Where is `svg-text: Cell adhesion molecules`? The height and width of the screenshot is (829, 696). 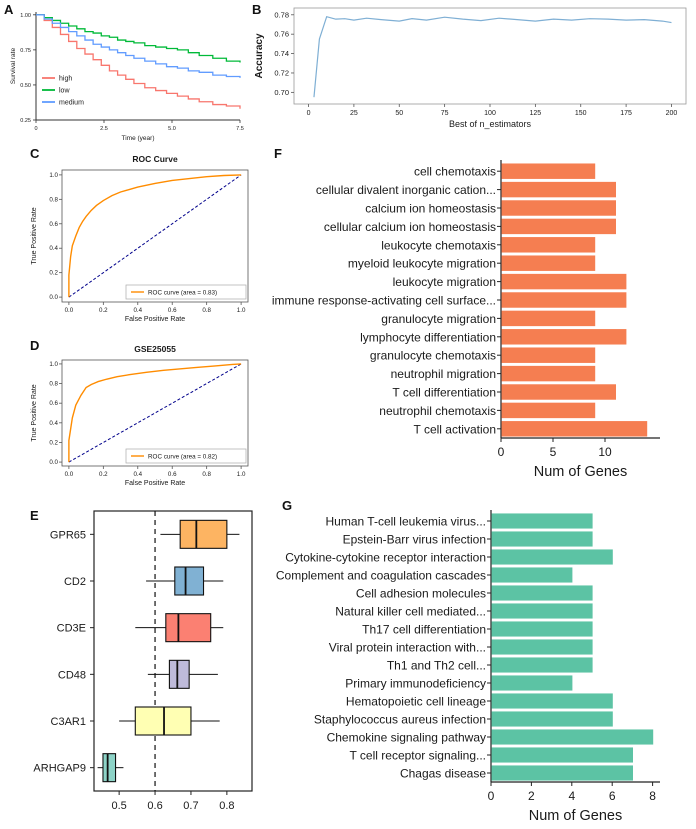 svg-text: Cell adhesion molecules is located at coordinates (421, 594).